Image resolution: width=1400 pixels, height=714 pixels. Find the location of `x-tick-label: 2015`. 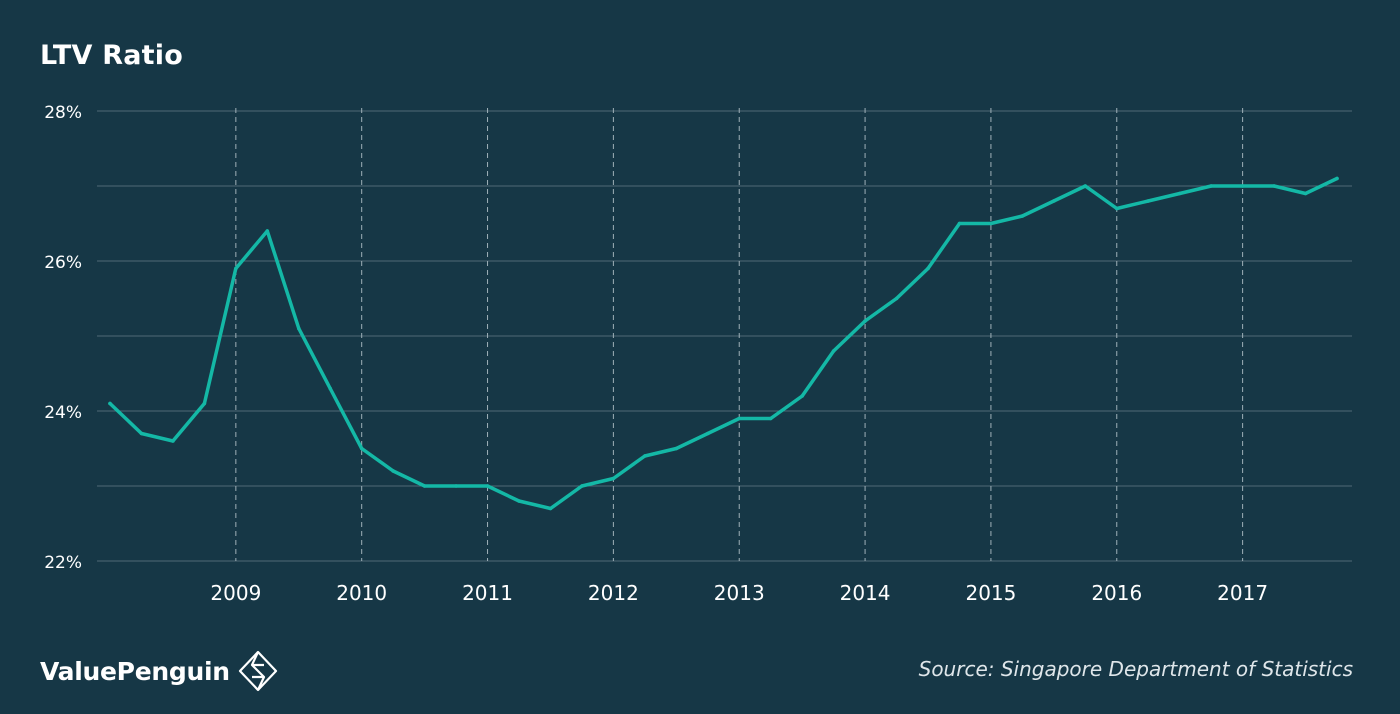

x-tick-label: 2015 is located at coordinates (990, 593).